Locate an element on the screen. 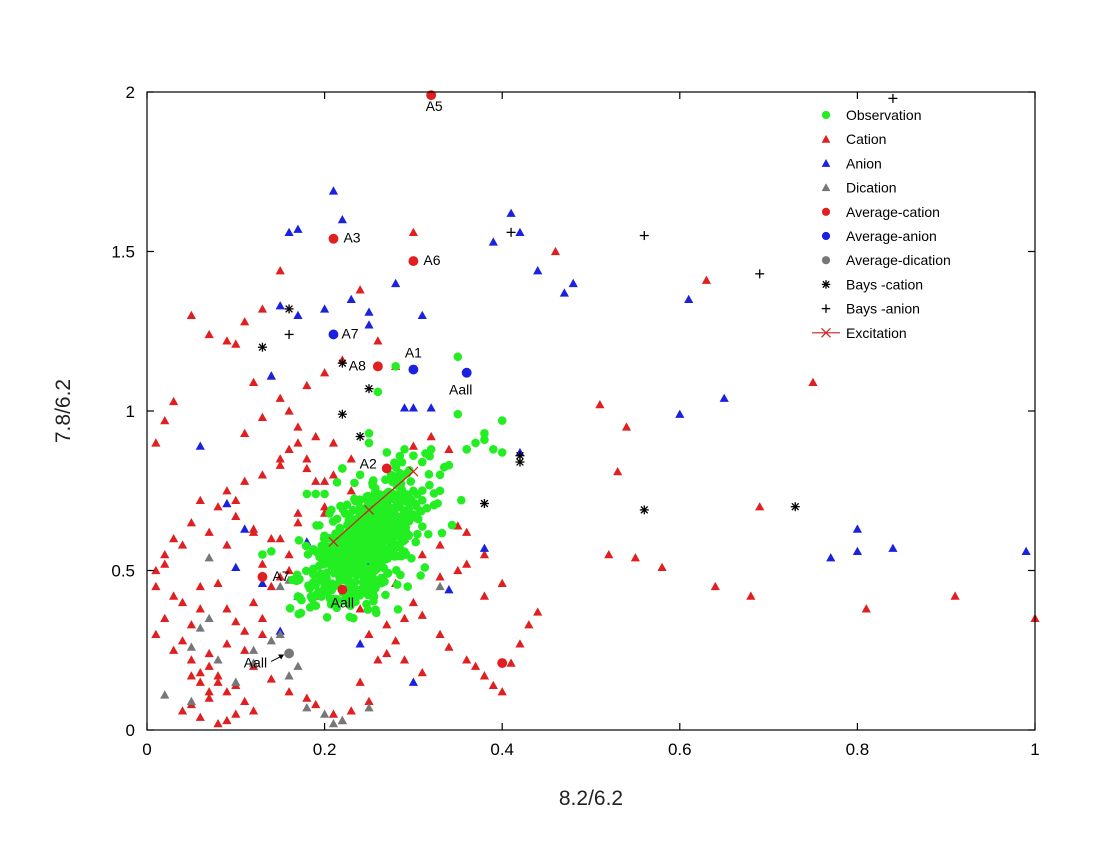 The height and width of the screenshot is (850, 1100). legend-label: Bays -cation is located at coordinates (884, 284).